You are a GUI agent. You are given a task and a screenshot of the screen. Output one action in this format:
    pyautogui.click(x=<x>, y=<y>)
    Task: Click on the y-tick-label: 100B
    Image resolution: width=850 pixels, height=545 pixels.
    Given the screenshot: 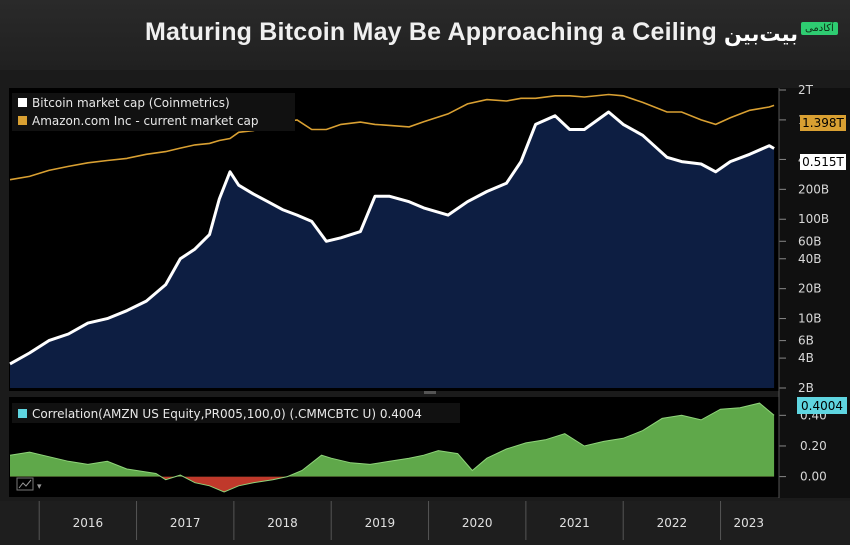 What is the action you would take?
    pyautogui.click(x=813, y=219)
    